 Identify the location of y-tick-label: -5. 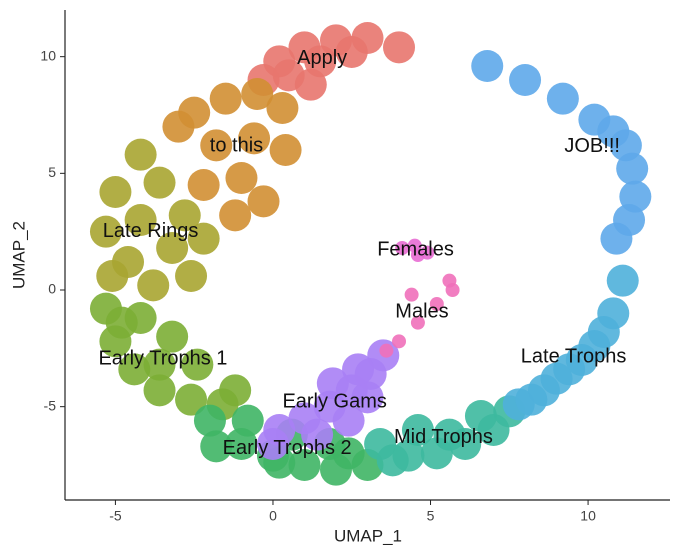
(50, 405).